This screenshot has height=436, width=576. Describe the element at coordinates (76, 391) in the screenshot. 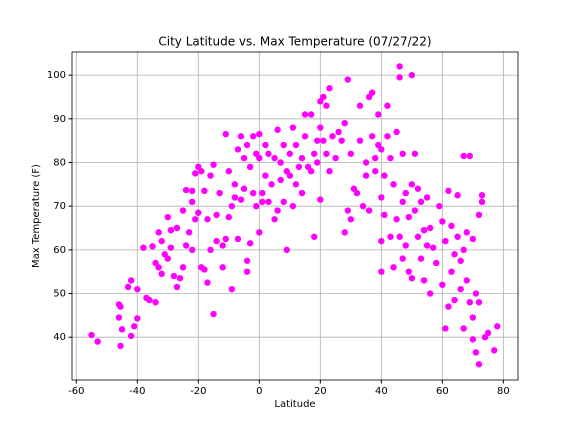

I see `x-tick-label: -60` at that location.